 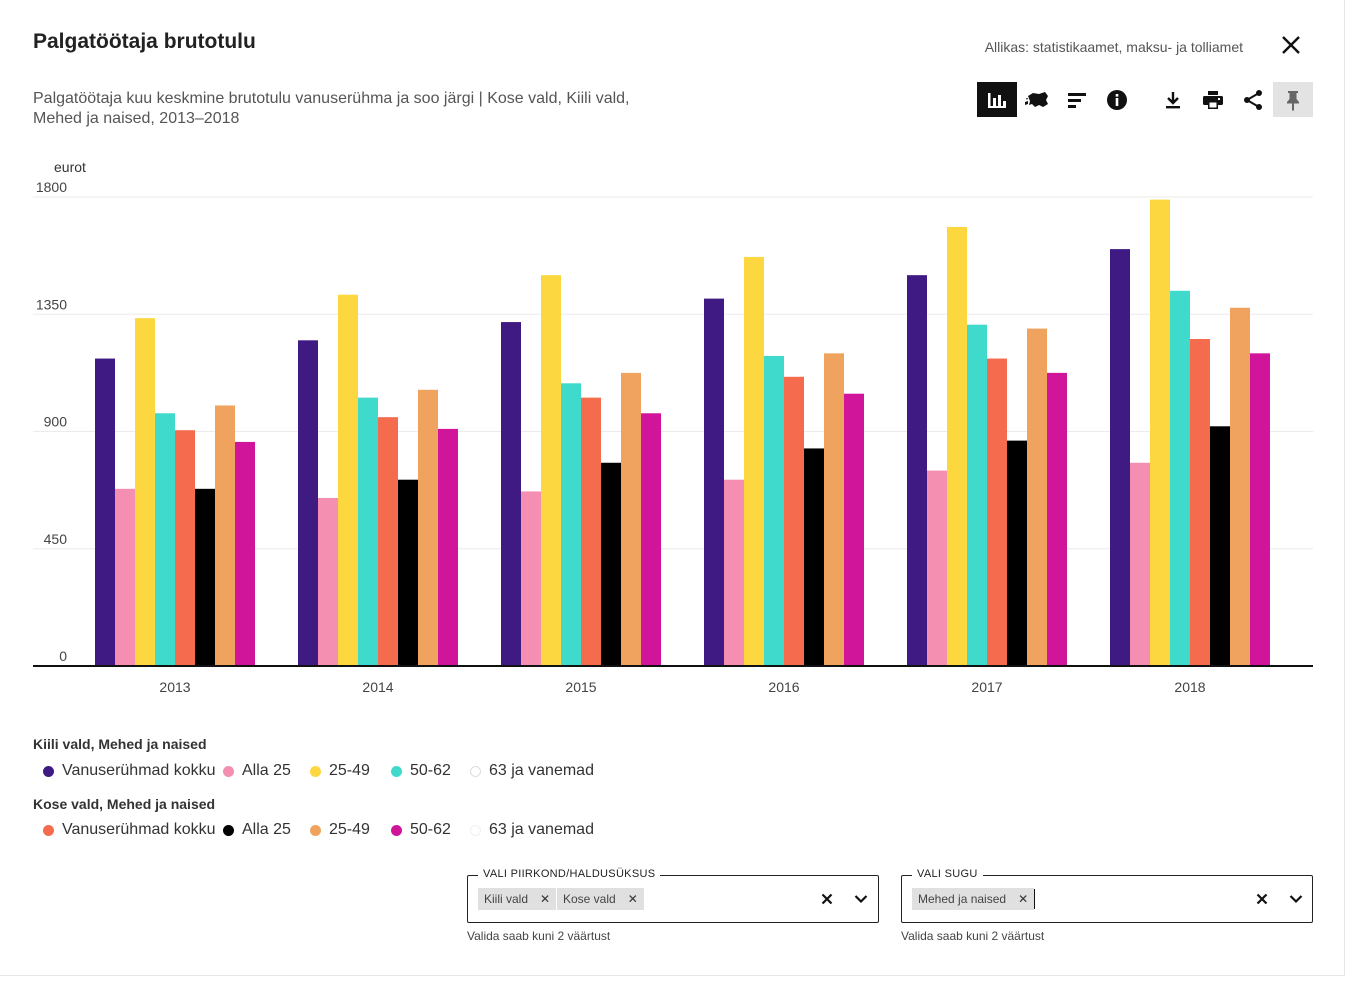 What do you see at coordinates (120, 744) in the screenshot?
I see `legend-group-kiili: Kiili vald, Mehed ja naised` at bounding box center [120, 744].